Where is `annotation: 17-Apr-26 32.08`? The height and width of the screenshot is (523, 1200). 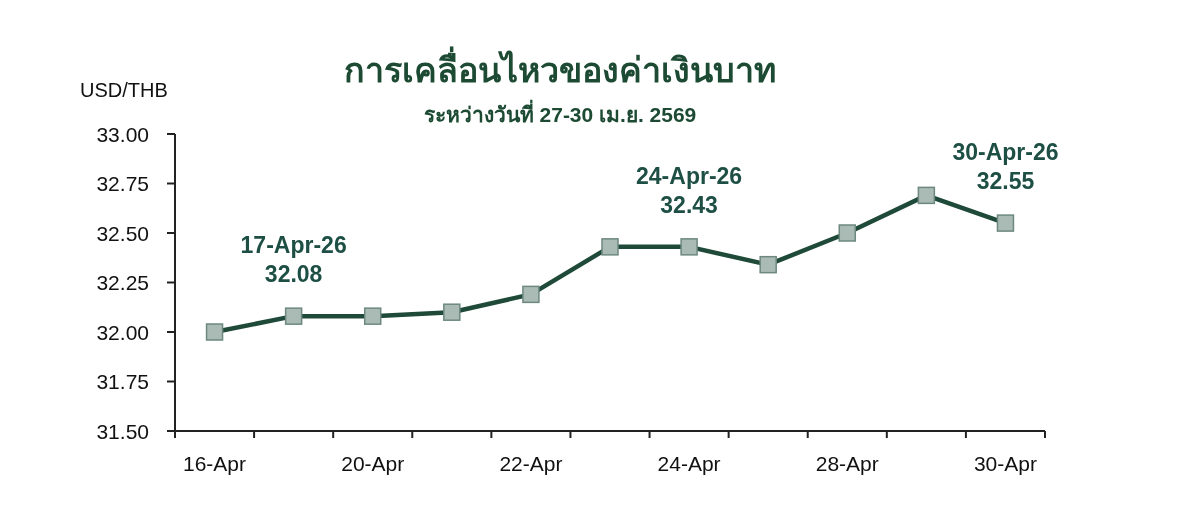 annotation: 17-Apr-26 32.08 is located at coordinates (293, 260).